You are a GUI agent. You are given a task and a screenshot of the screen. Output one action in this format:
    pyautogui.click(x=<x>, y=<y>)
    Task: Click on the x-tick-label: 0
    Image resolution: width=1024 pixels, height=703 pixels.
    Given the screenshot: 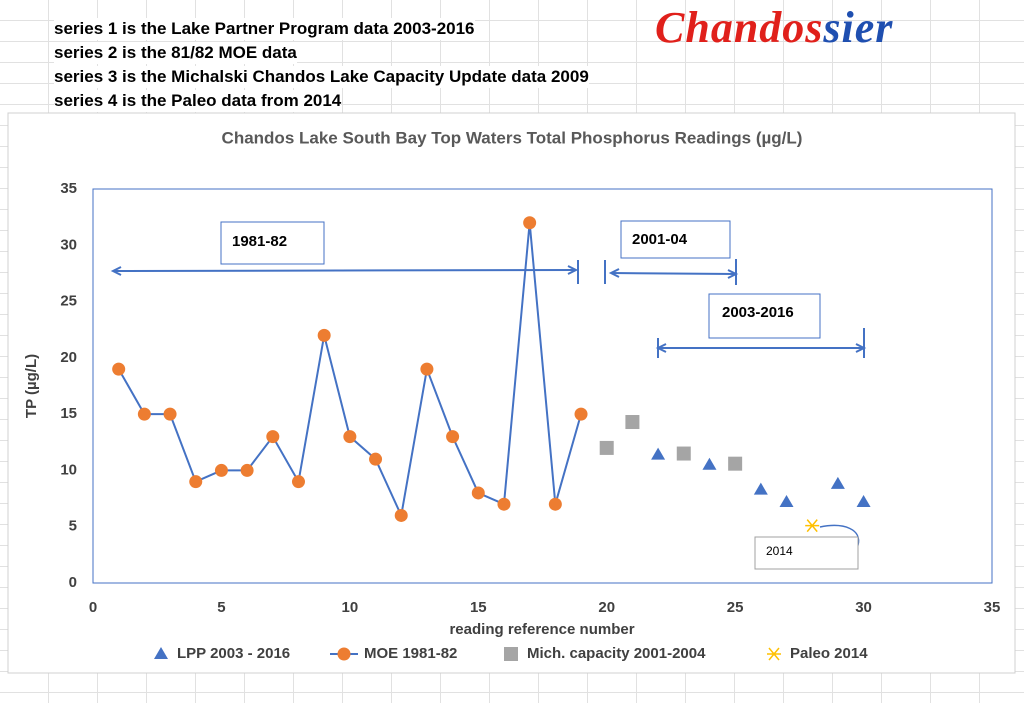 What is the action you would take?
    pyautogui.click(x=93, y=607)
    